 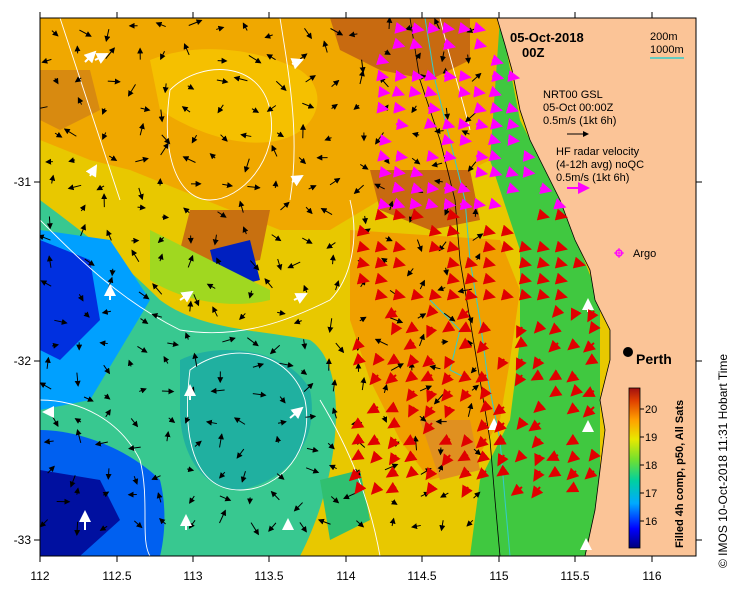 I want to click on x-tick-114-5: 114.5, so click(x=421, y=576).